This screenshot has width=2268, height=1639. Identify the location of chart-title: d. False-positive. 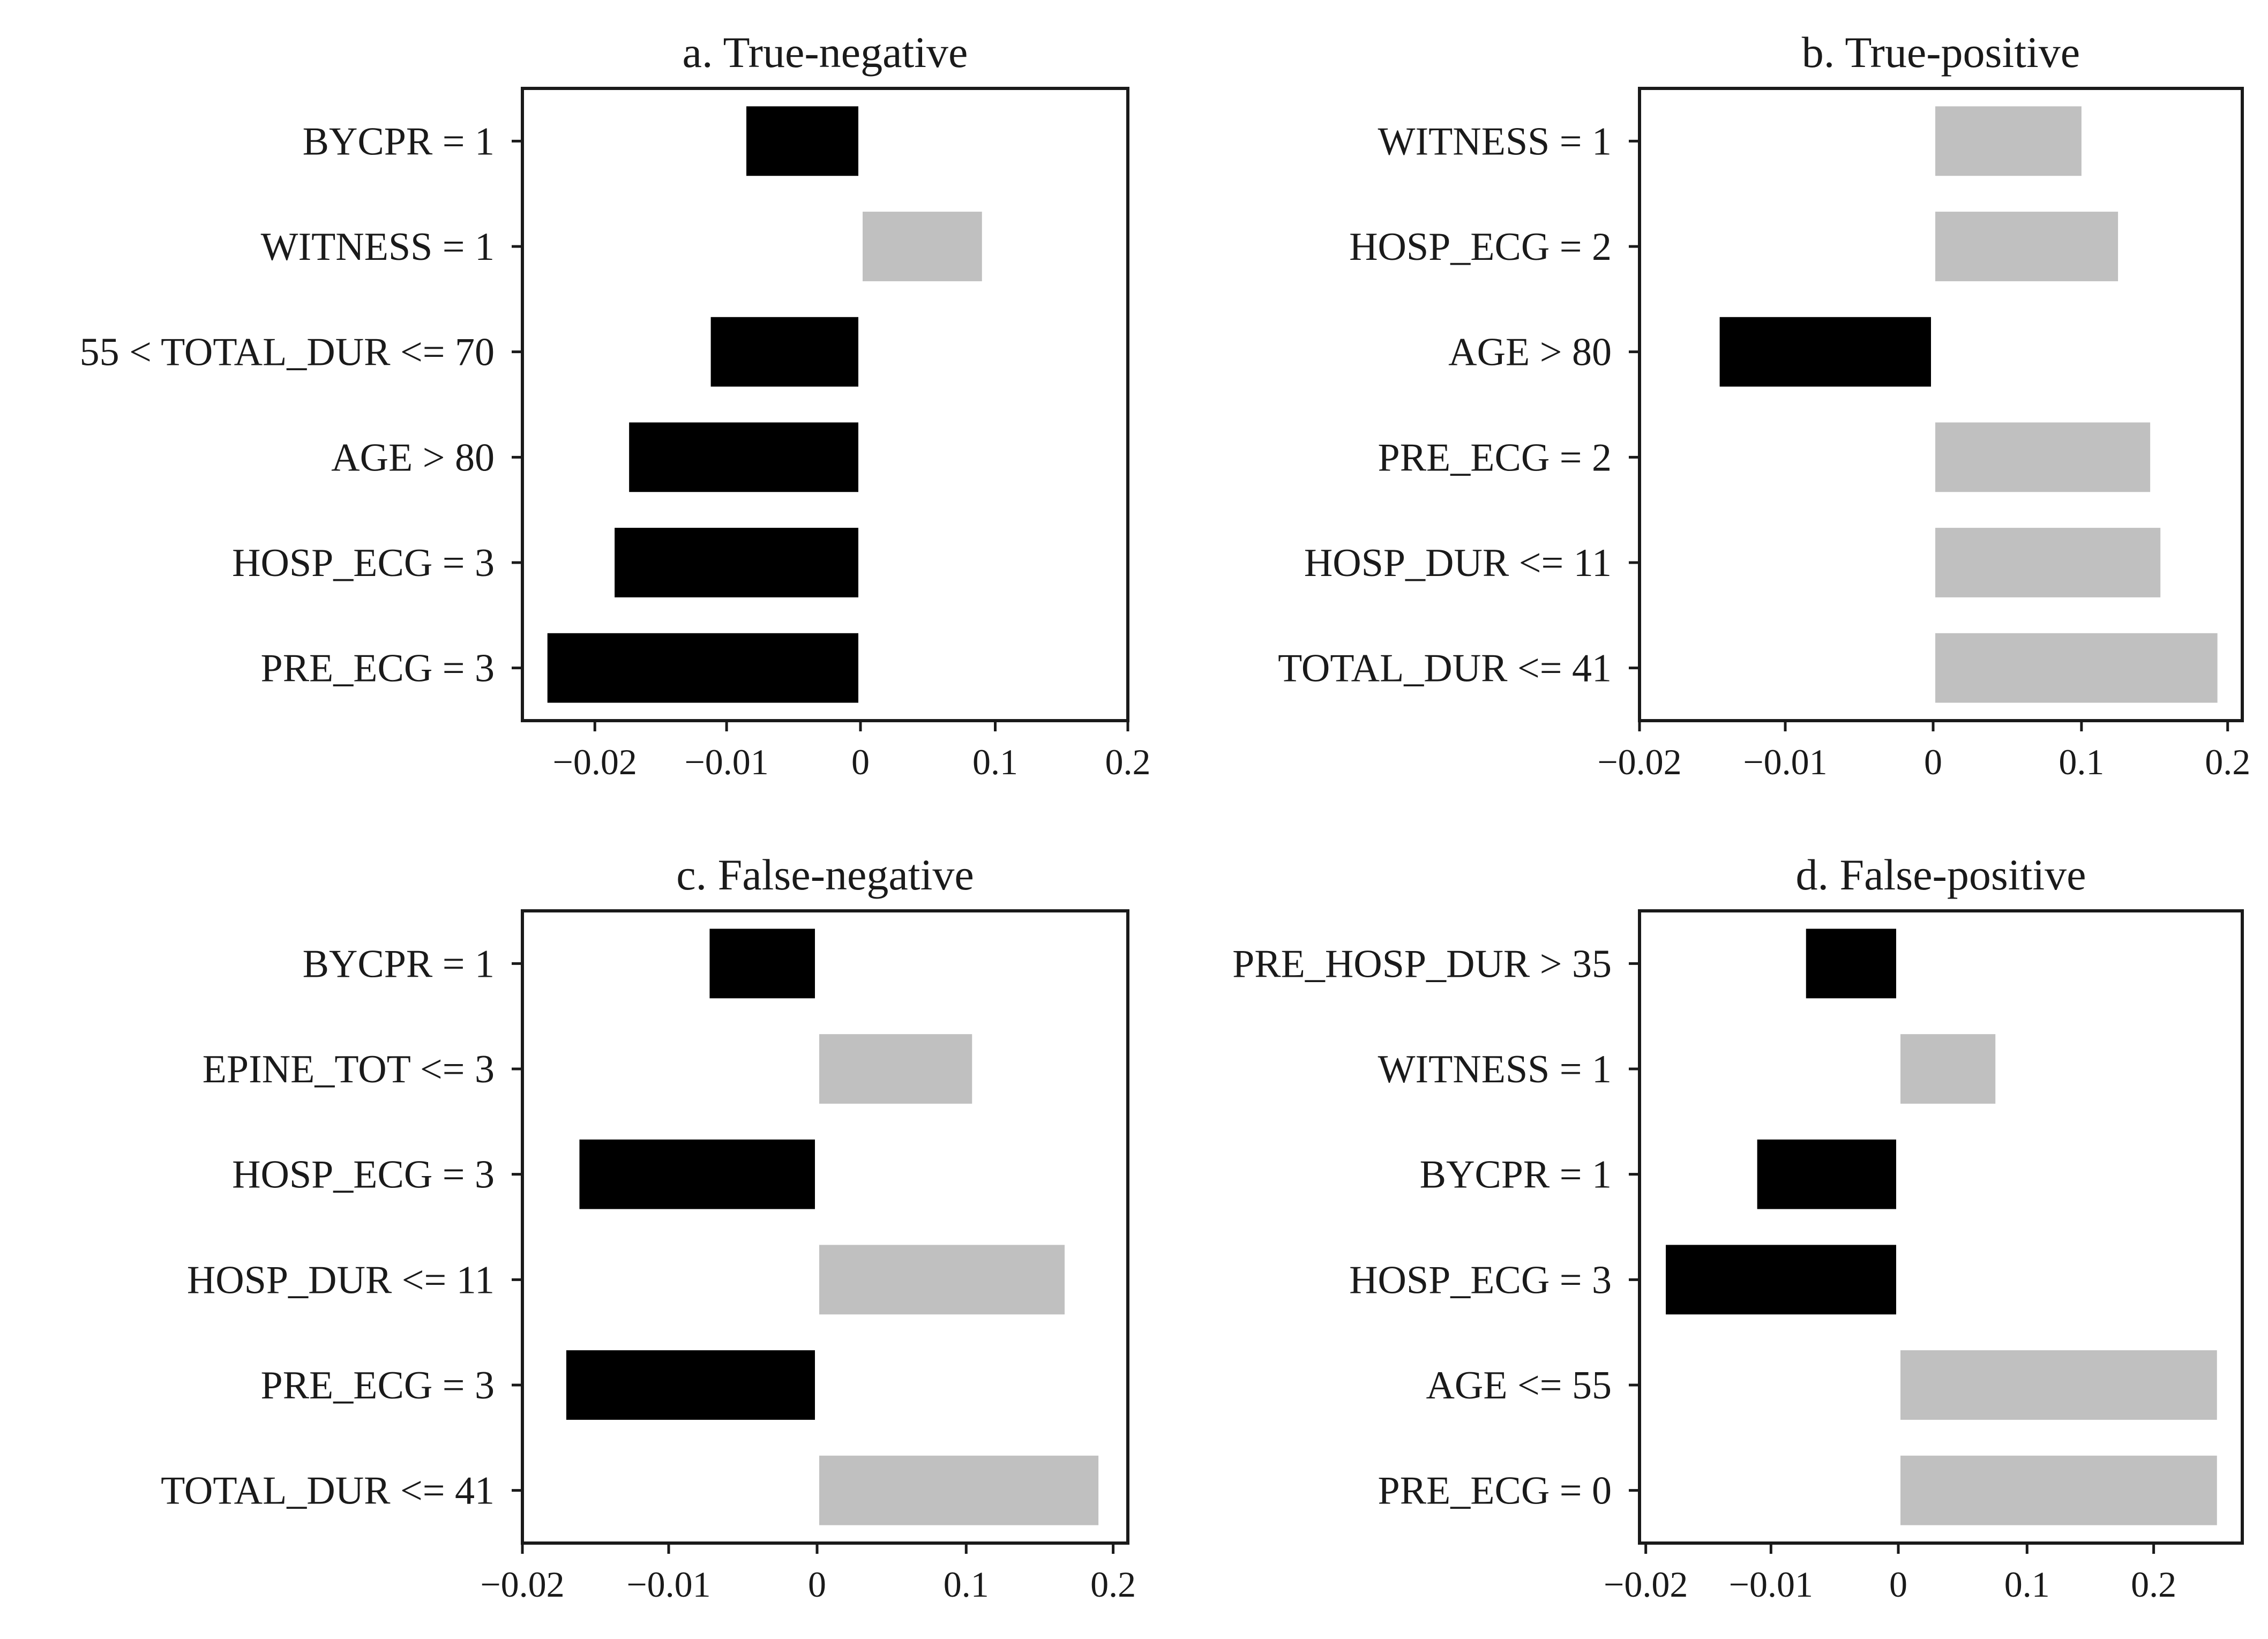
(1941, 874).